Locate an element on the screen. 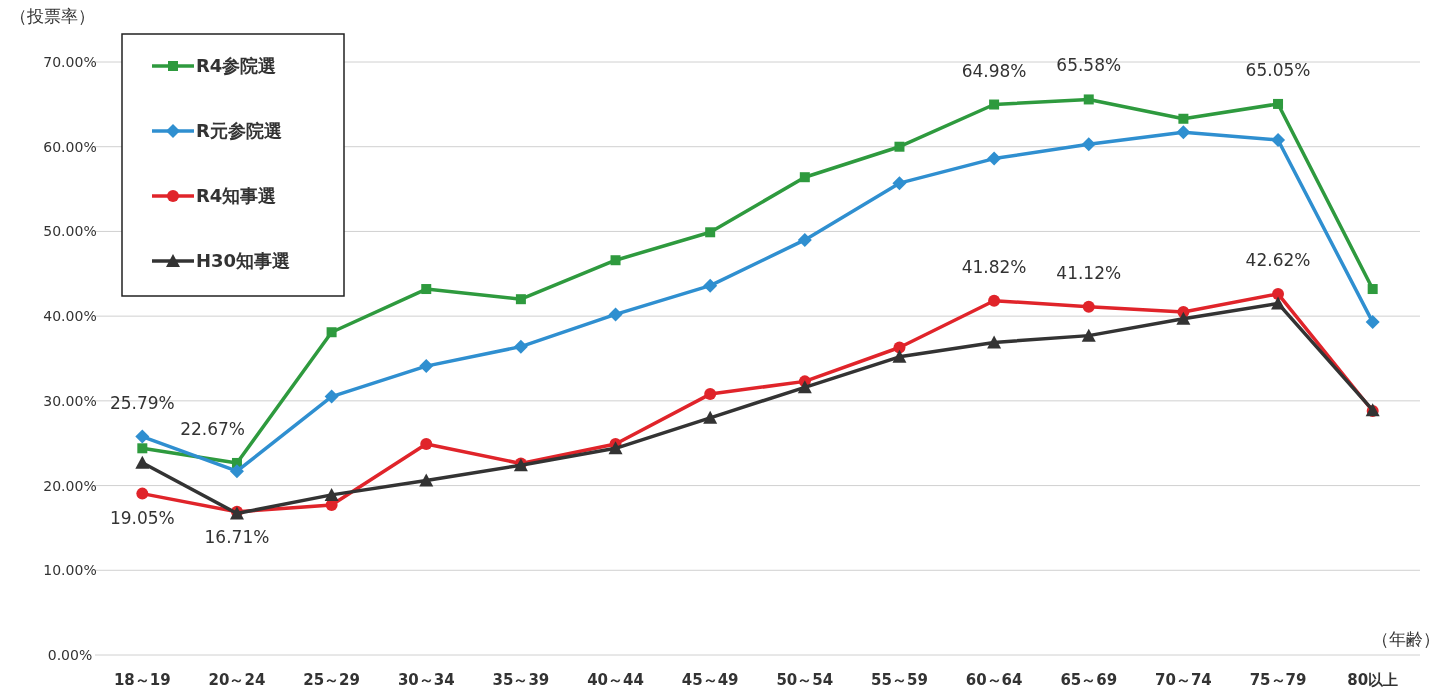 The height and width of the screenshot is (700, 1449). x-tick-label: 70～74 is located at coordinates (1183, 680).